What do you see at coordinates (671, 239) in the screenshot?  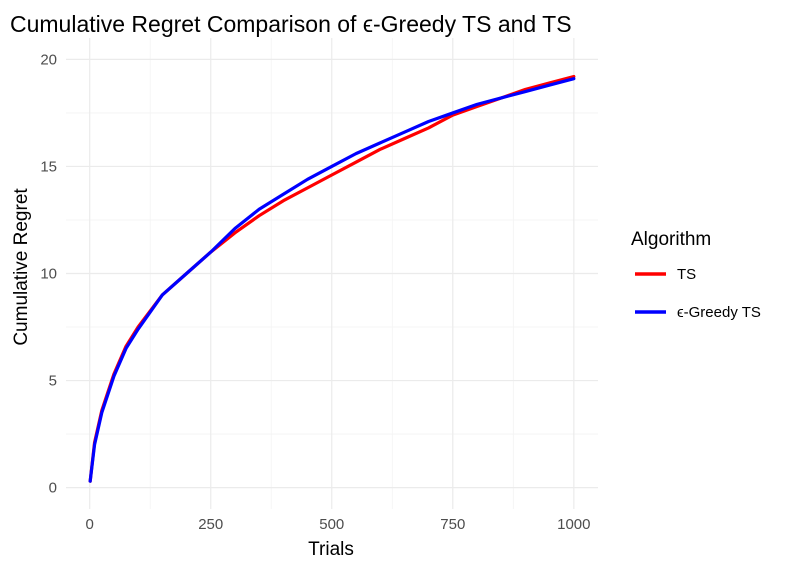 I see `legend-title: Algorithm` at bounding box center [671, 239].